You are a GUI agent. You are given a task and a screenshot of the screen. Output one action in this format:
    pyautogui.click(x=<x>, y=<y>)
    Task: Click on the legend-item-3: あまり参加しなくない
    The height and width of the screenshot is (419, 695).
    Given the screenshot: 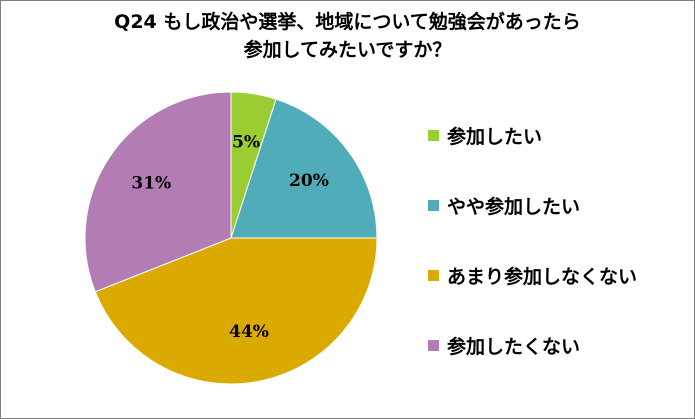 What is the action you would take?
    pyautogui.click(x=558, y=275)
    